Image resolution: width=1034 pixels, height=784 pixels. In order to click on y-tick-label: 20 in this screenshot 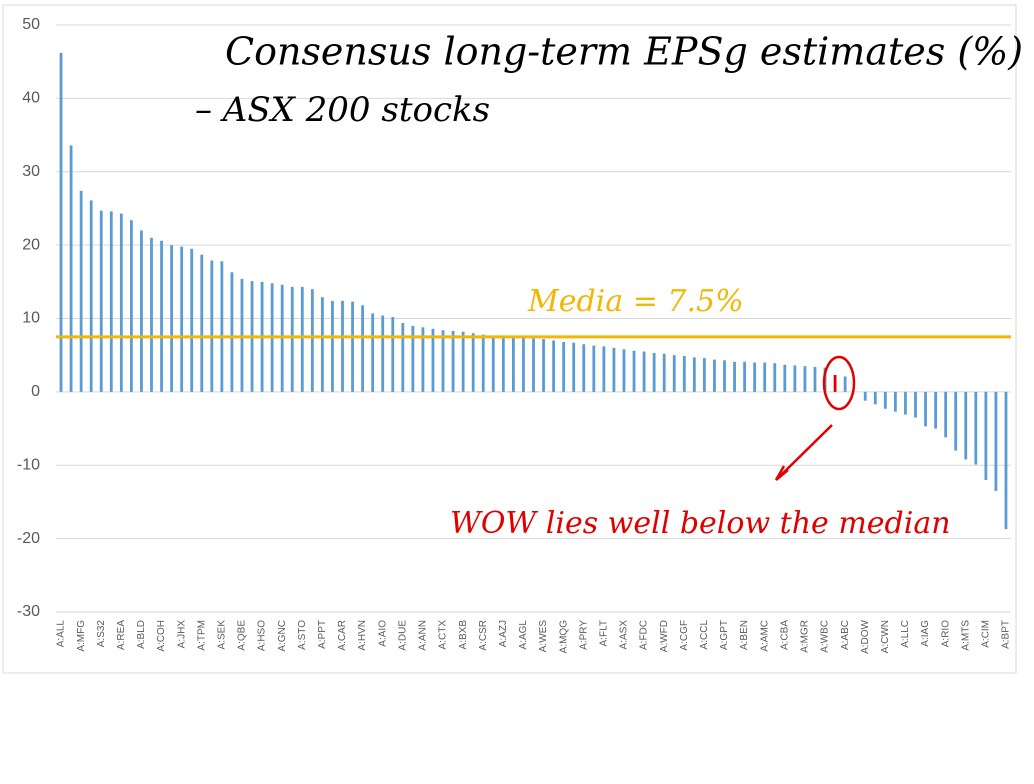, I will do `click(31, 244)`.